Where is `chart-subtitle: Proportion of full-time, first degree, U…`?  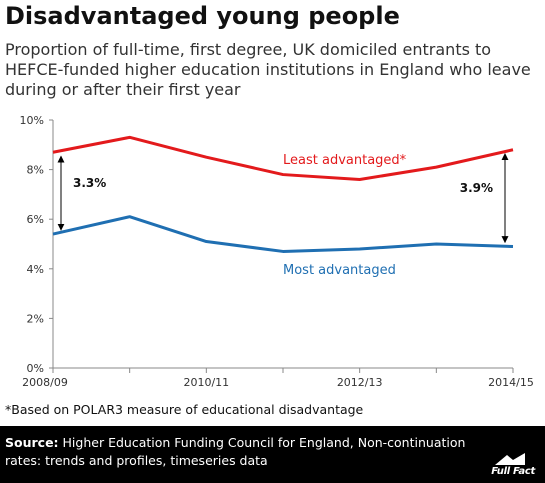
chart-subtitle: Proportion of full-time, first degree, U… is located at coordinates (268, 69).